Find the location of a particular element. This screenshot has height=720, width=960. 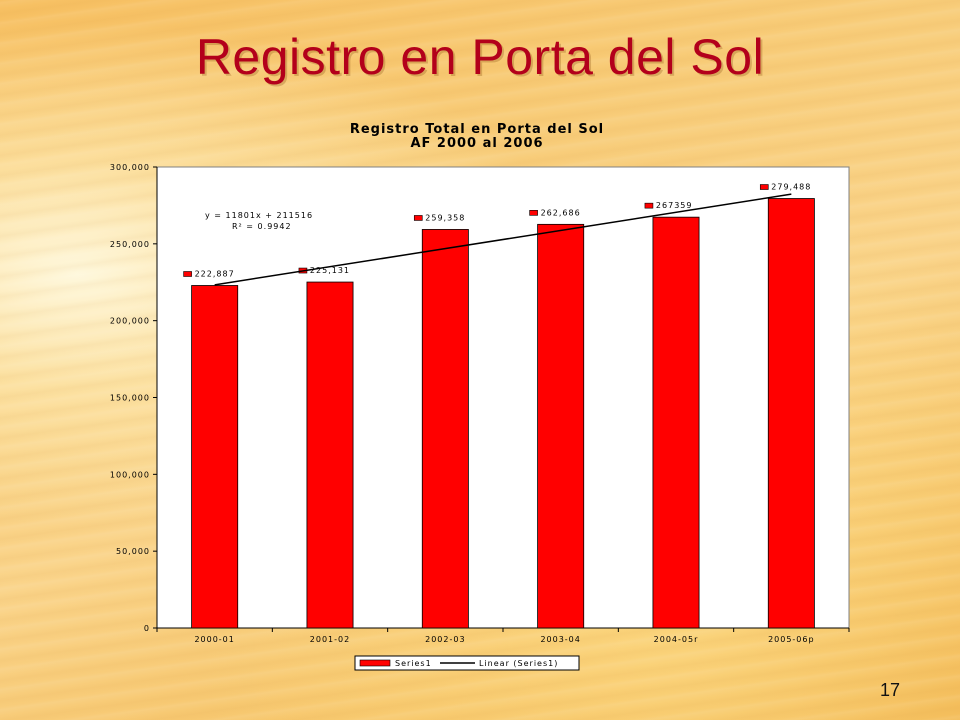

y-tick-label: 250,000 is located at coordinates (130, 244).